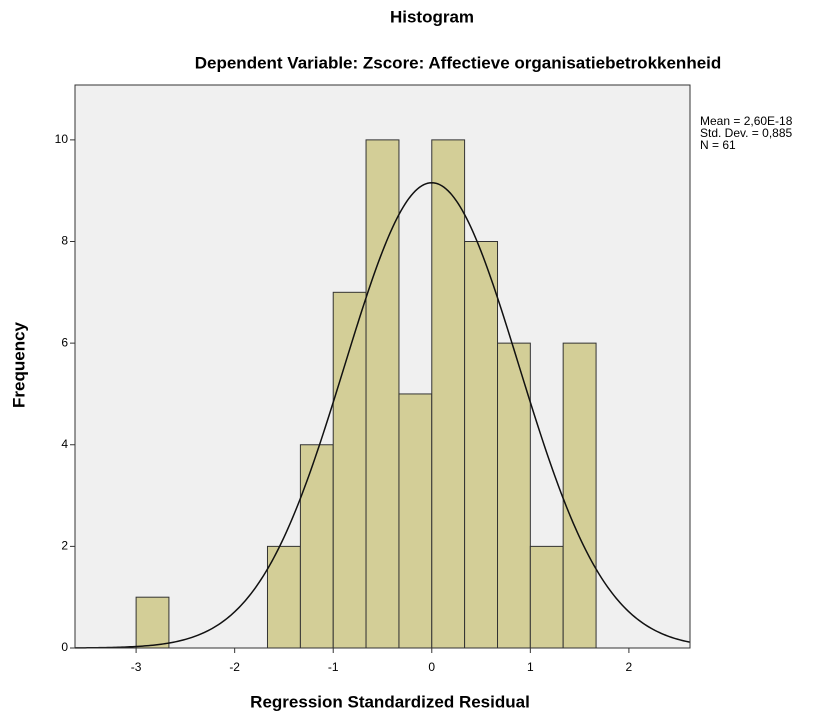 This screenshot has height=717, width=835. Describe the element at coordinates (18, 364) in the screenshot. I see `y-axis-title: Frequency` at that location.